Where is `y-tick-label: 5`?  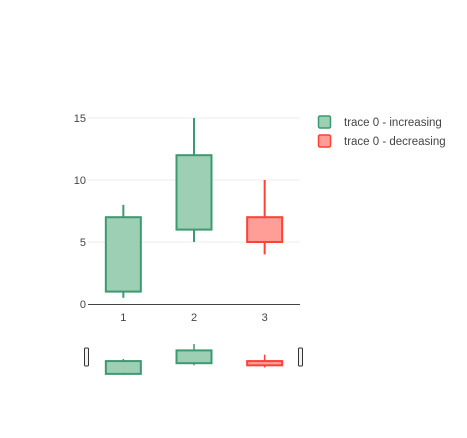
y-tick-label: 5 is located at coordinates (83, 243).